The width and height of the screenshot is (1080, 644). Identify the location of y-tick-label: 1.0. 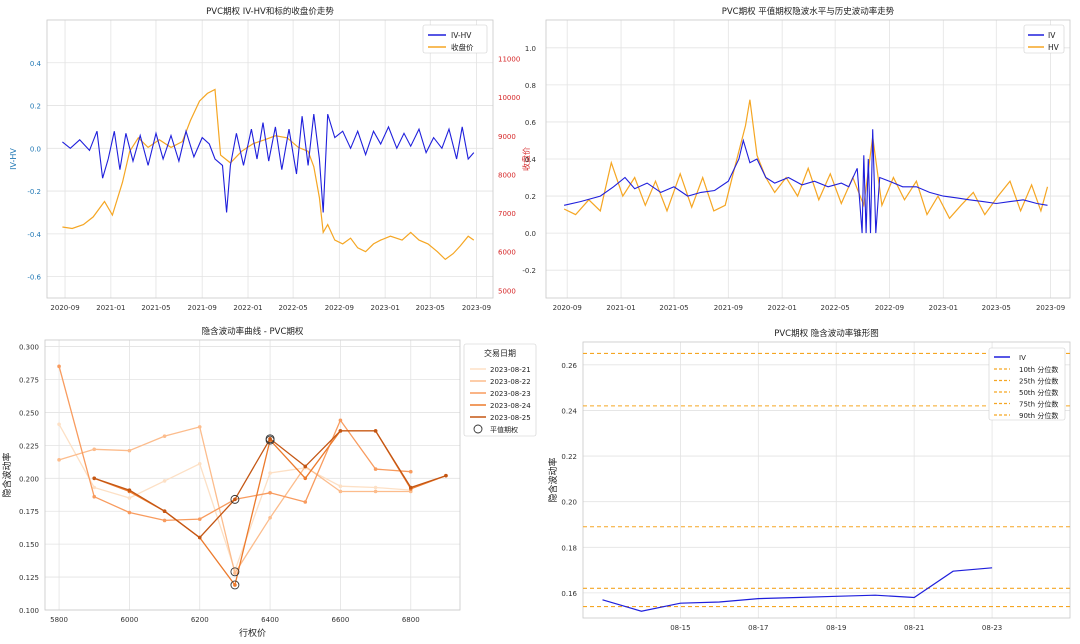
(530, 49).